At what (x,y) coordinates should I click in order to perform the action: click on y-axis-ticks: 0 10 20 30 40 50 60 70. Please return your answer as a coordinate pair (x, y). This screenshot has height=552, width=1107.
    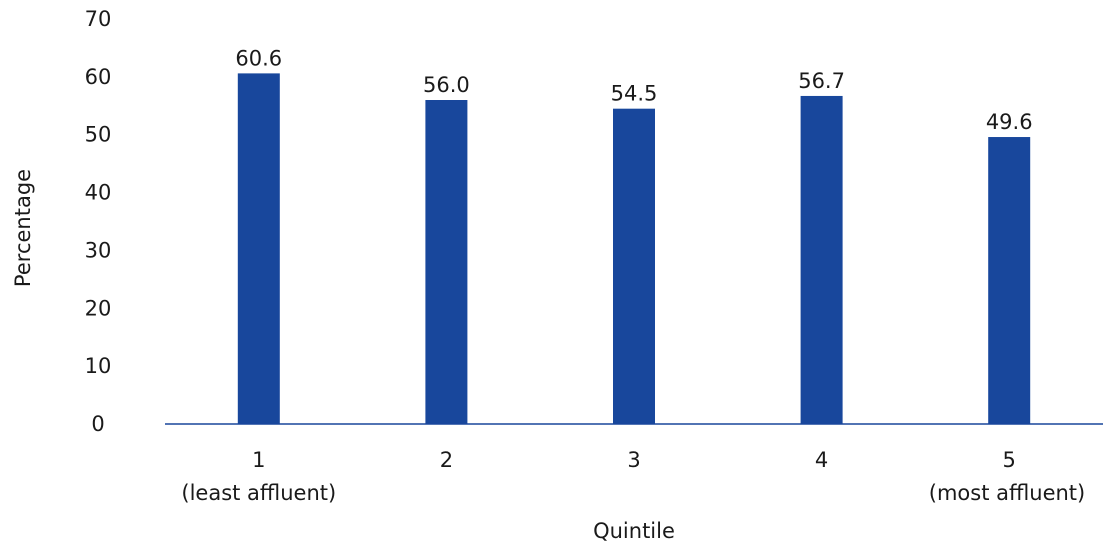
    Looking at the image, I should click on (98, 221).